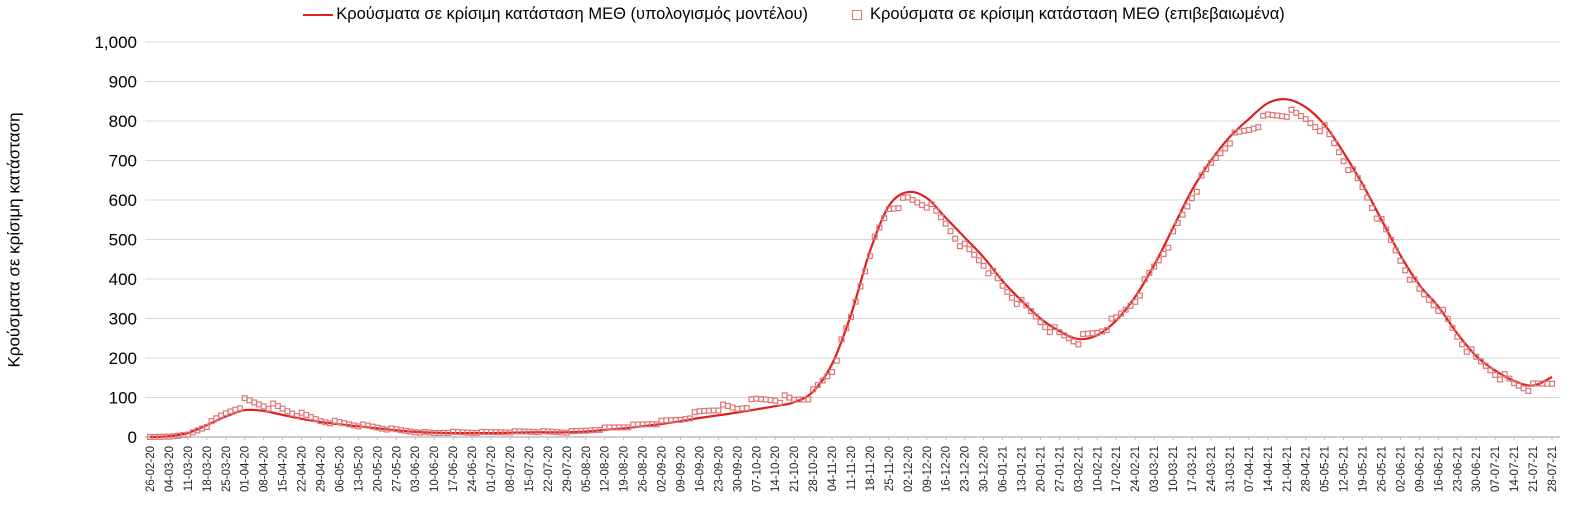 This screenshot has height=531, width=1588. I want to click on x-tick-label: 03-02-21, so click(1079, 469).